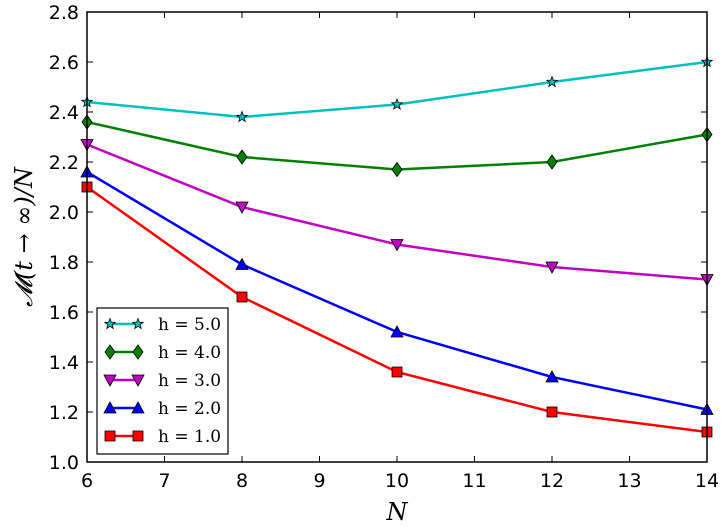 The image size is (722, 527). What do you see at coordinates (164, 481) in the screenshot?
I see `x-tick-label: 7` at bounding box center [164, 481].